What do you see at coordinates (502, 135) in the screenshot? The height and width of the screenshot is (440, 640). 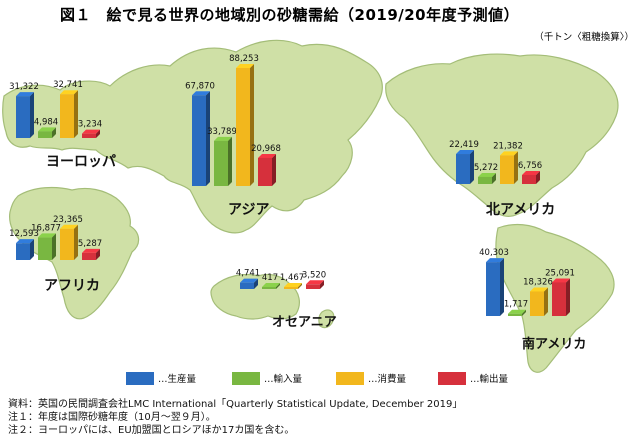 I see `land-north-america` at bounding box center [502, 135].